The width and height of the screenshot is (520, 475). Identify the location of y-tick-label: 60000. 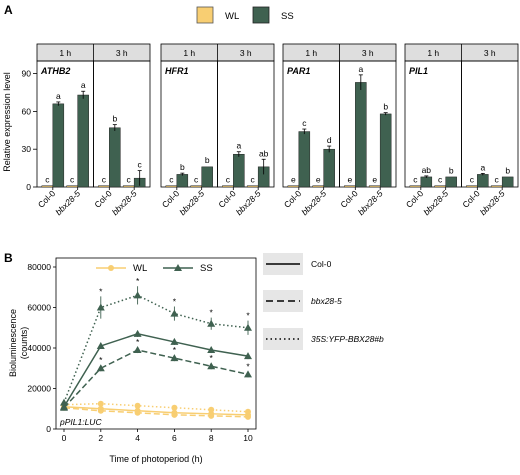
(39, 308).